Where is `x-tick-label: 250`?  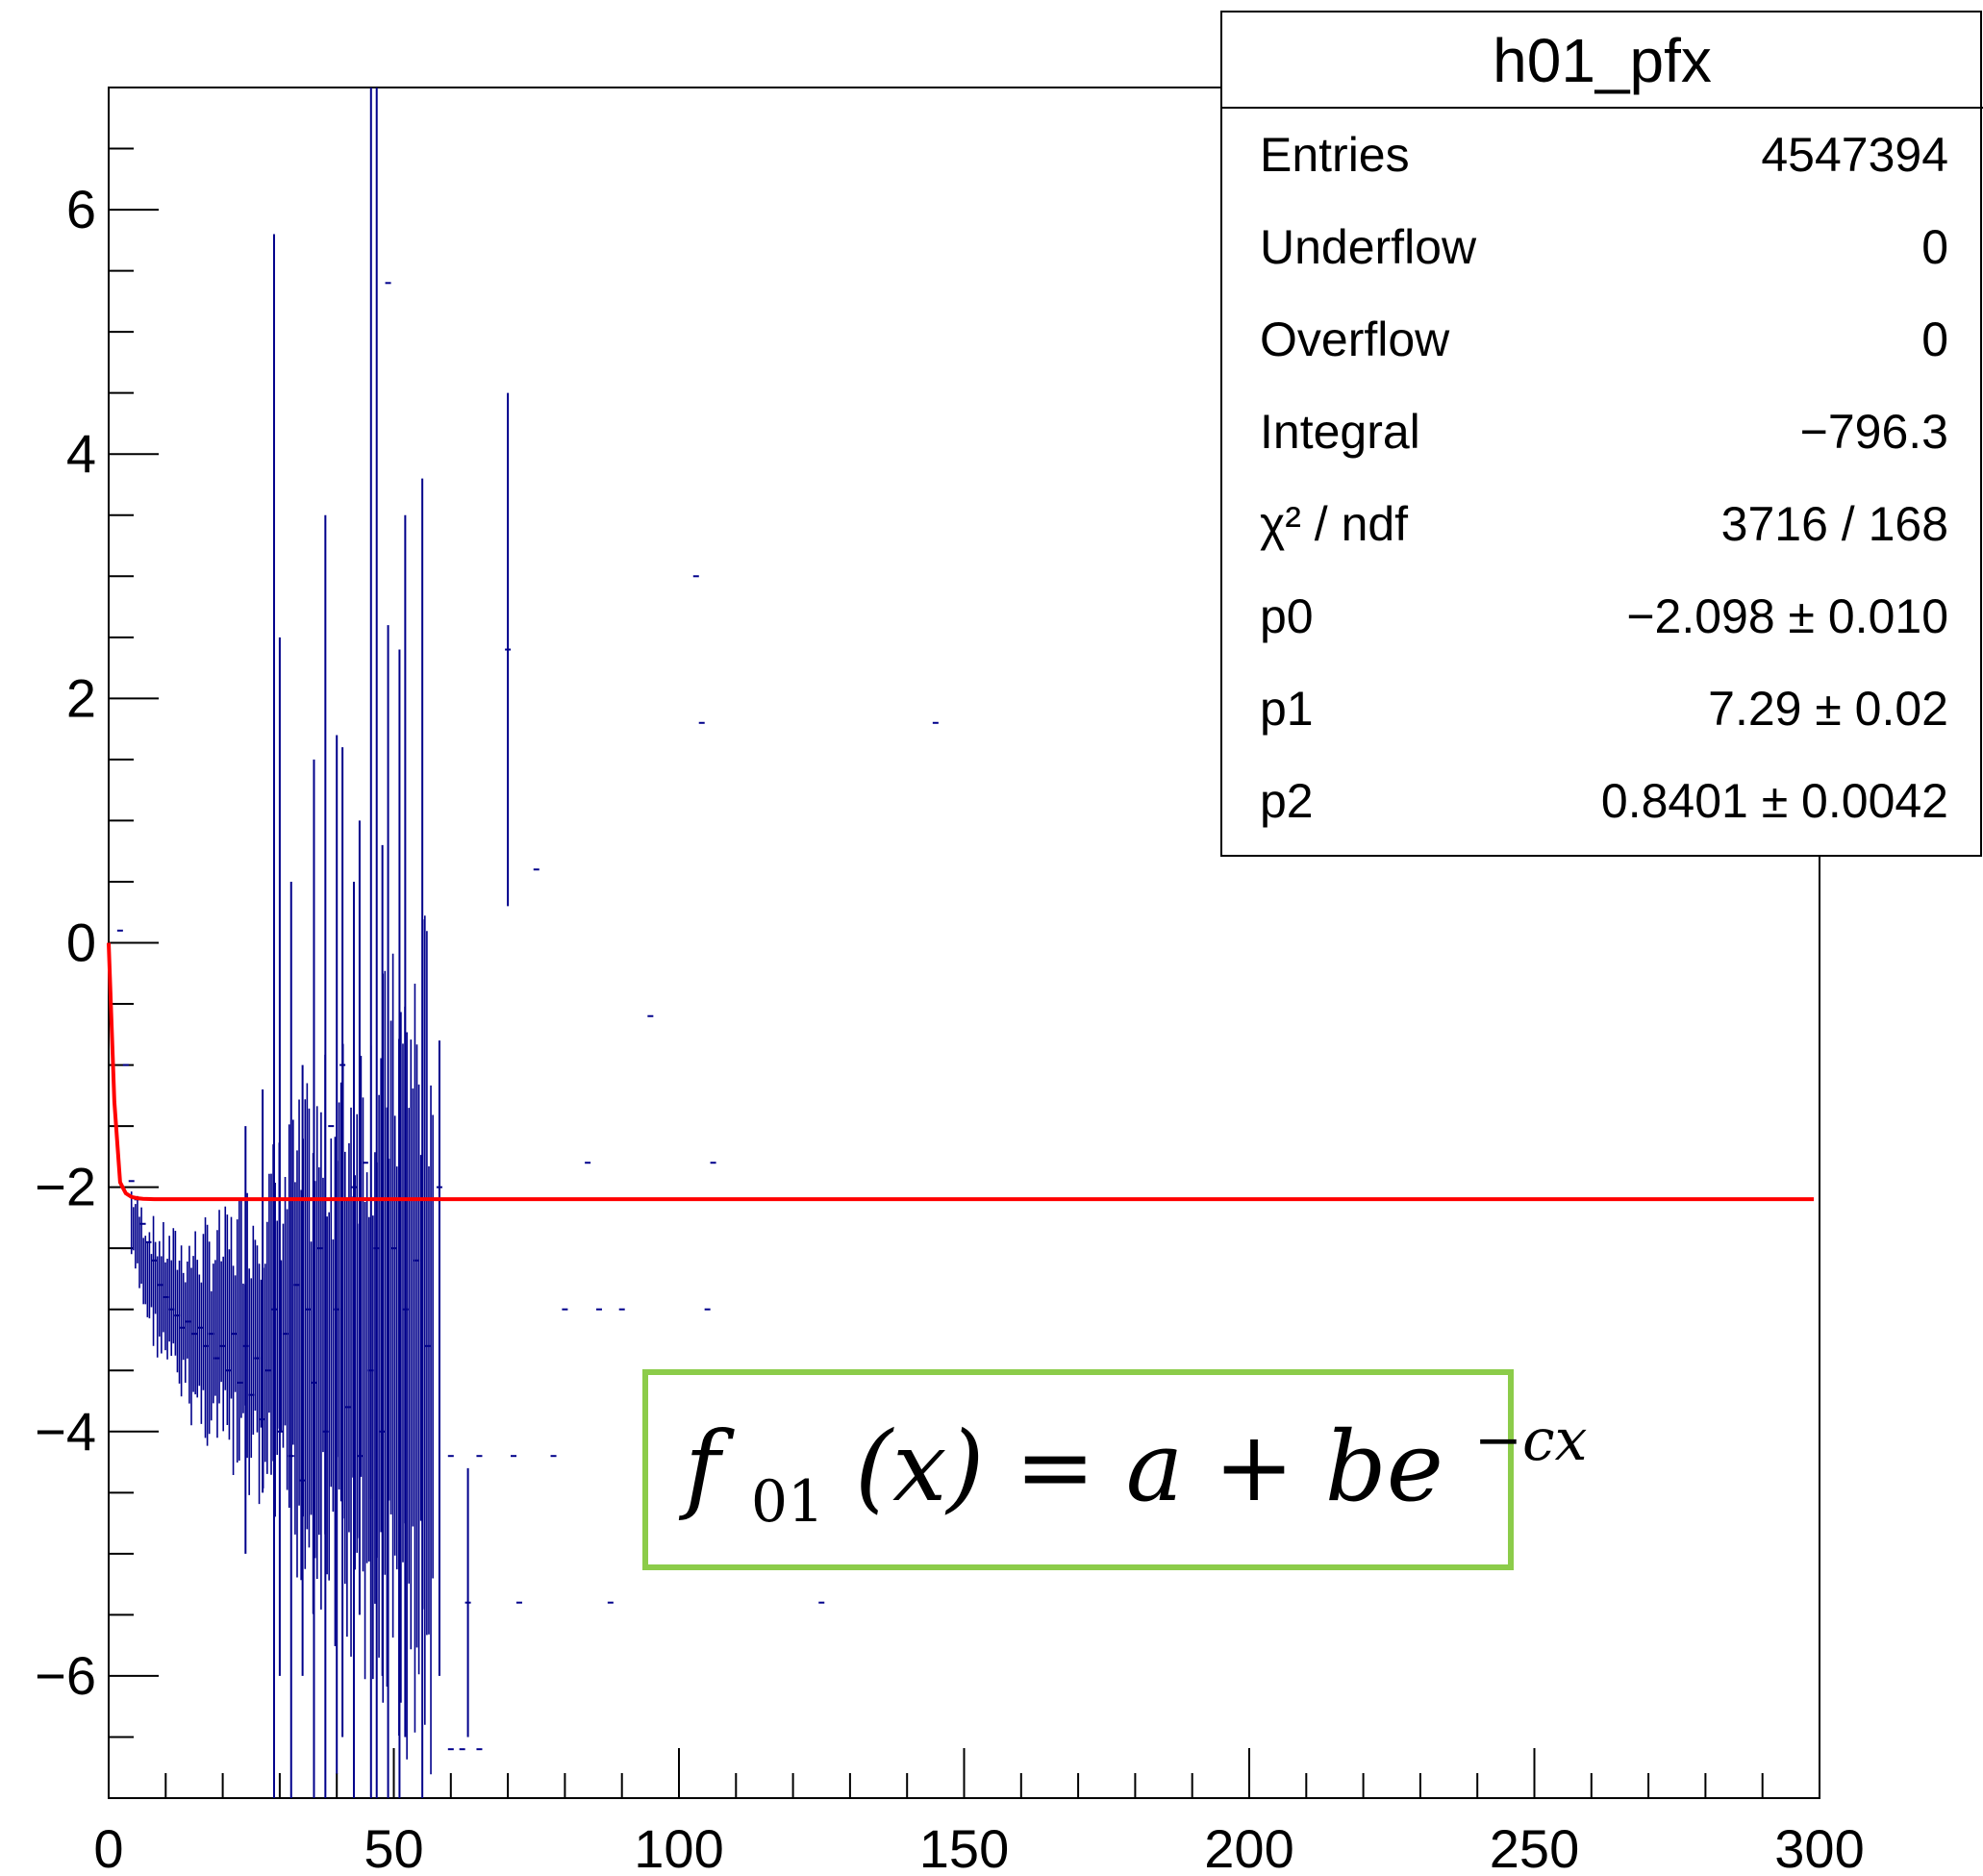 x-tick-label: 250 is located at coordinates (1534, 1847).